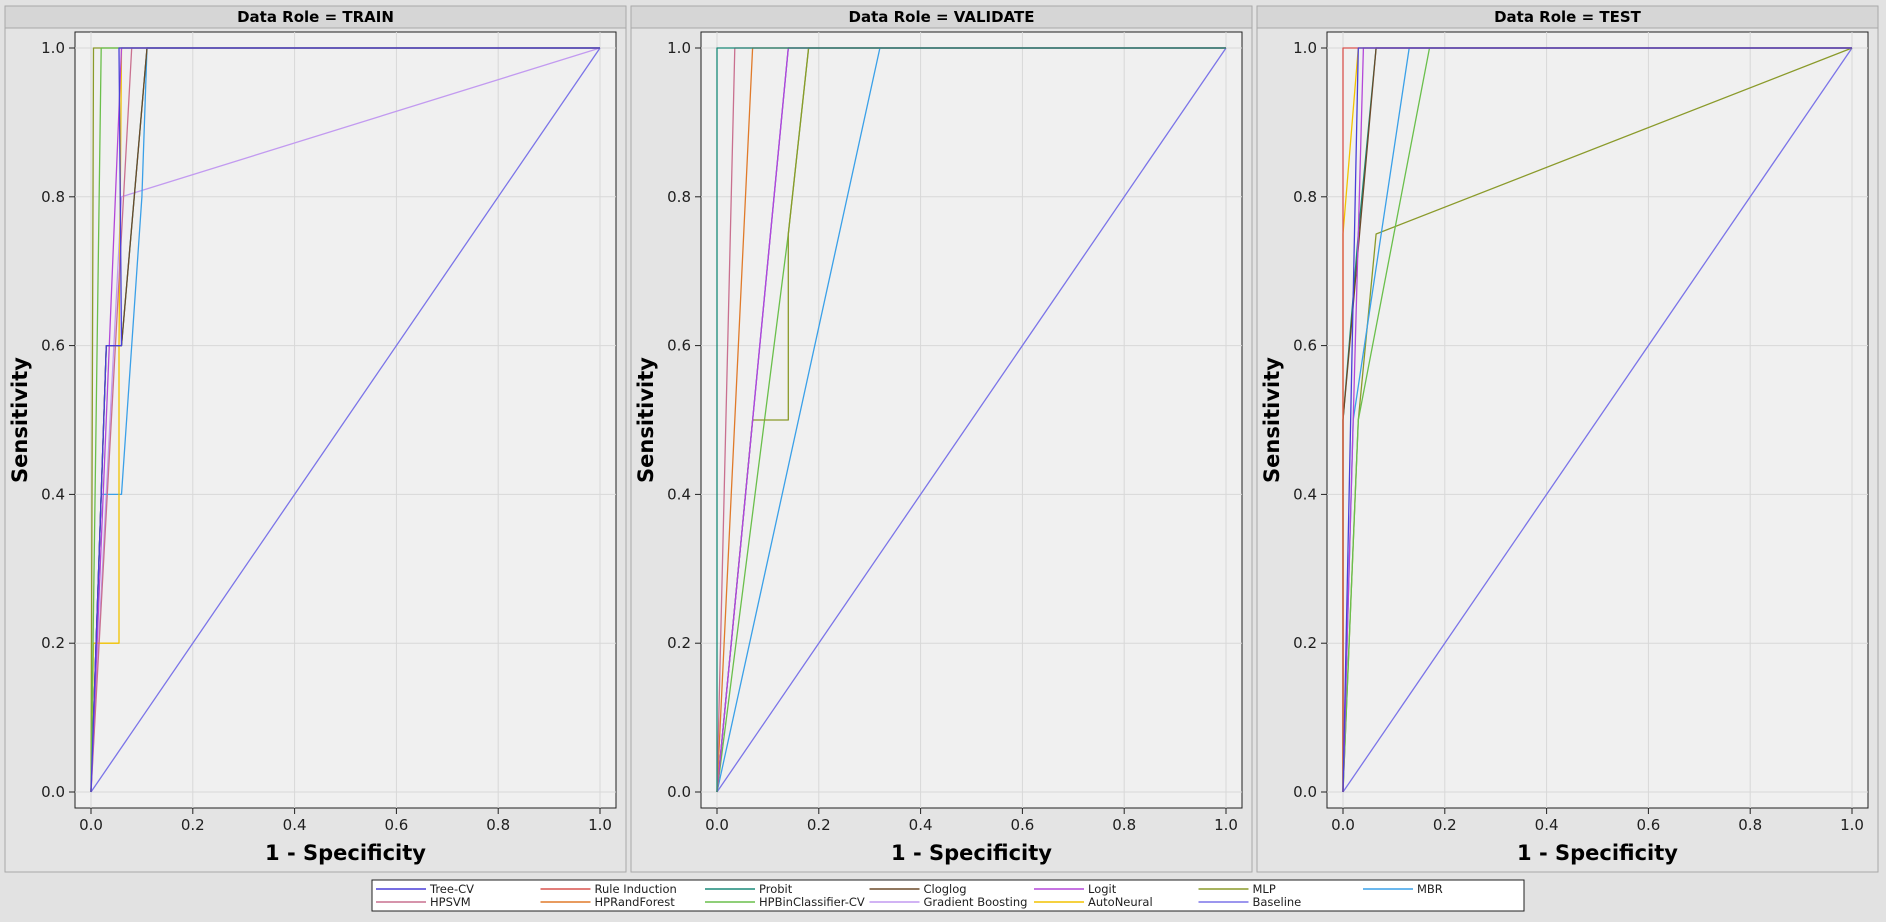 The width and height of the screenshot is (1886, 922). What do you see at coordinates (425, 889) in the screenshot?
I see `legend-item: Tree-CV` at bounding box center [425, 889].